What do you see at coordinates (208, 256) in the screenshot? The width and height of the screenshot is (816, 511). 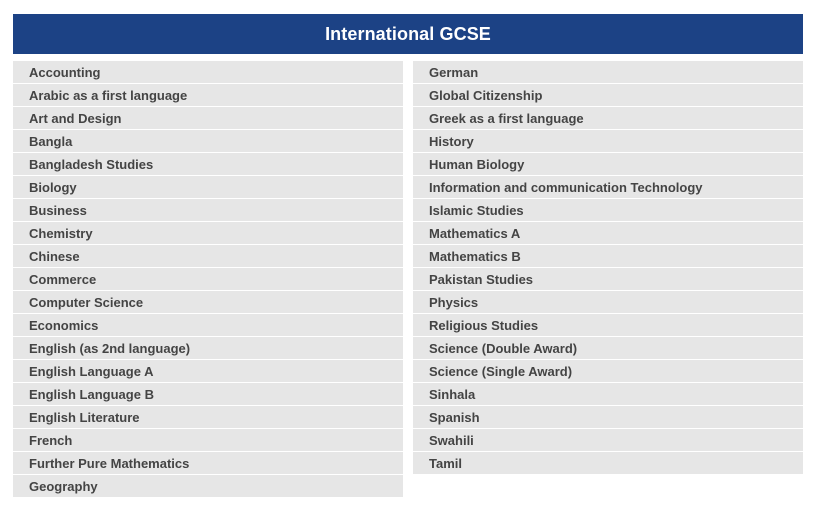 I see `list-item: Chinese` at bounding box center [208, 256].